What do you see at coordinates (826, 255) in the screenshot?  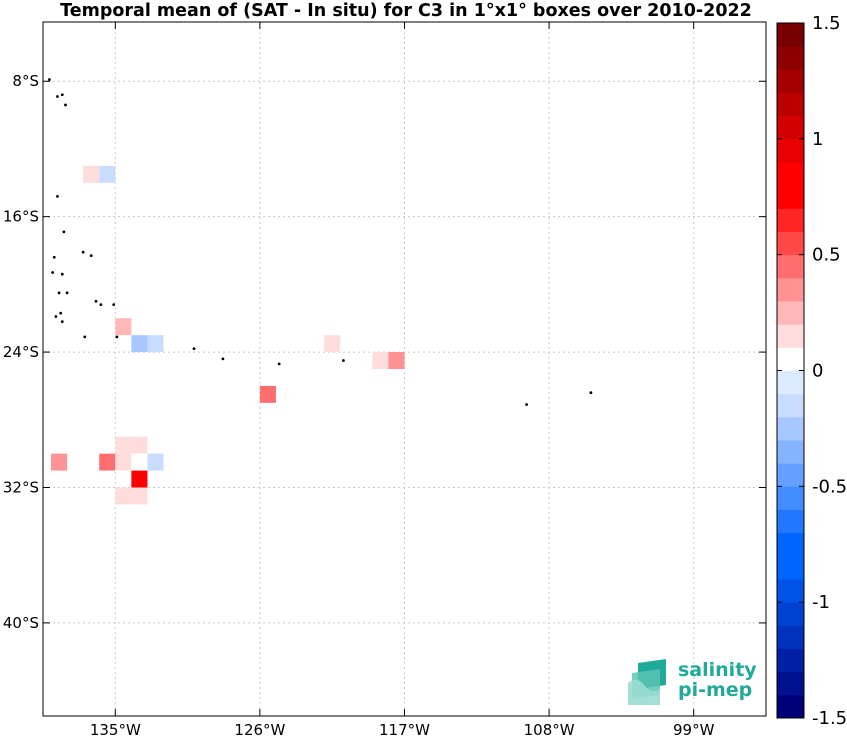 I see `colorbar-tick-label: 0.5` at bounding box center [826, 255].